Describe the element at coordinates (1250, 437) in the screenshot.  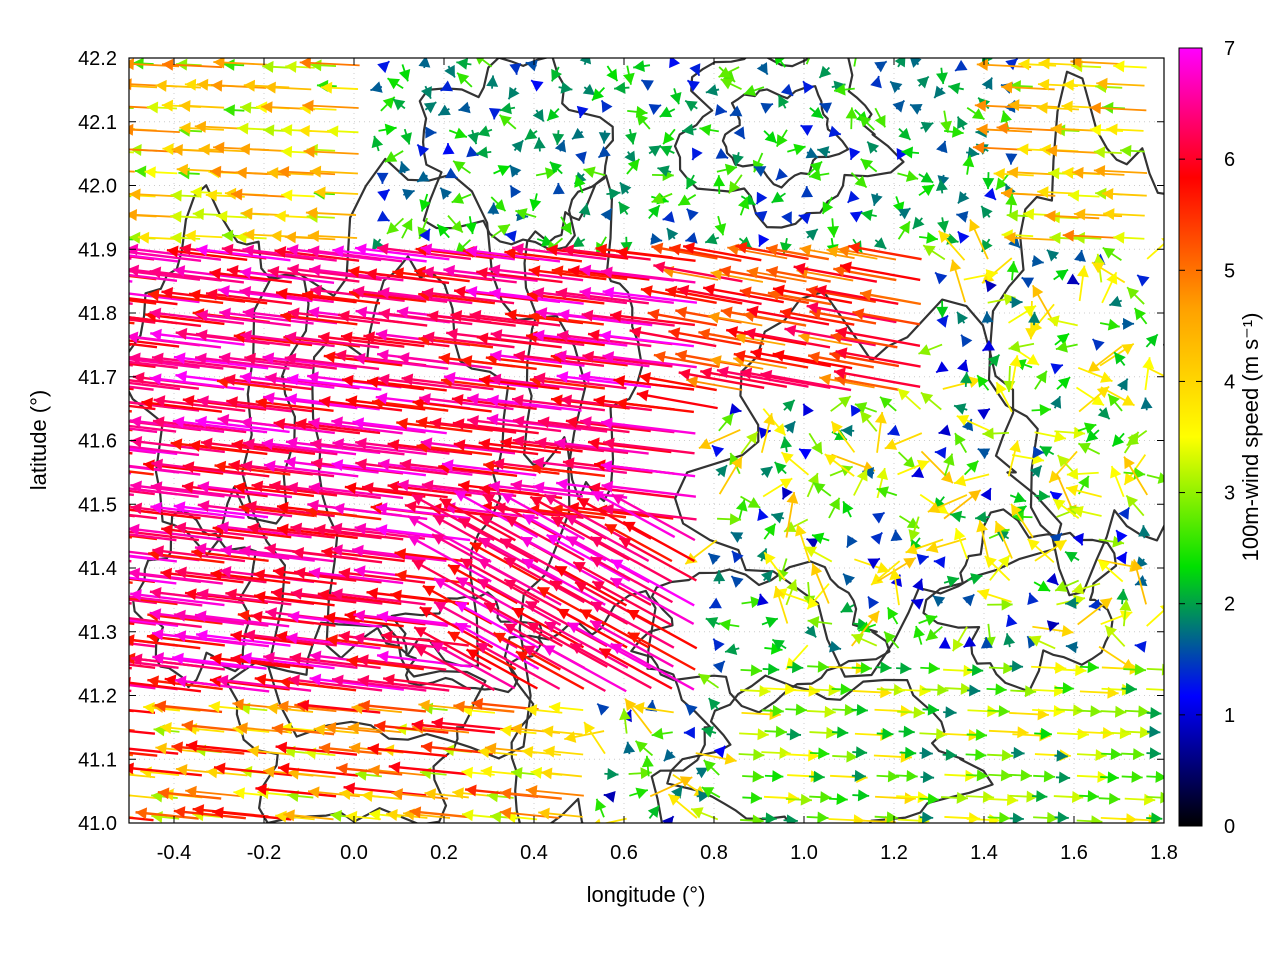
I see `colorbar-label: 100m-wind speed (m s⁻¹)` at that location.